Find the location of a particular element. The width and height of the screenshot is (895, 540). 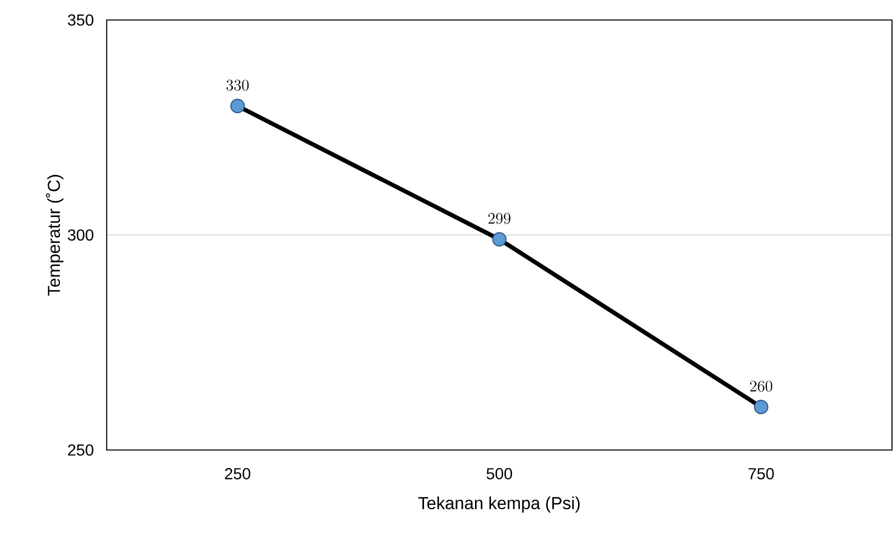

y-axis-title: Temperatur (˚C) is located at coordinates (55, 235).